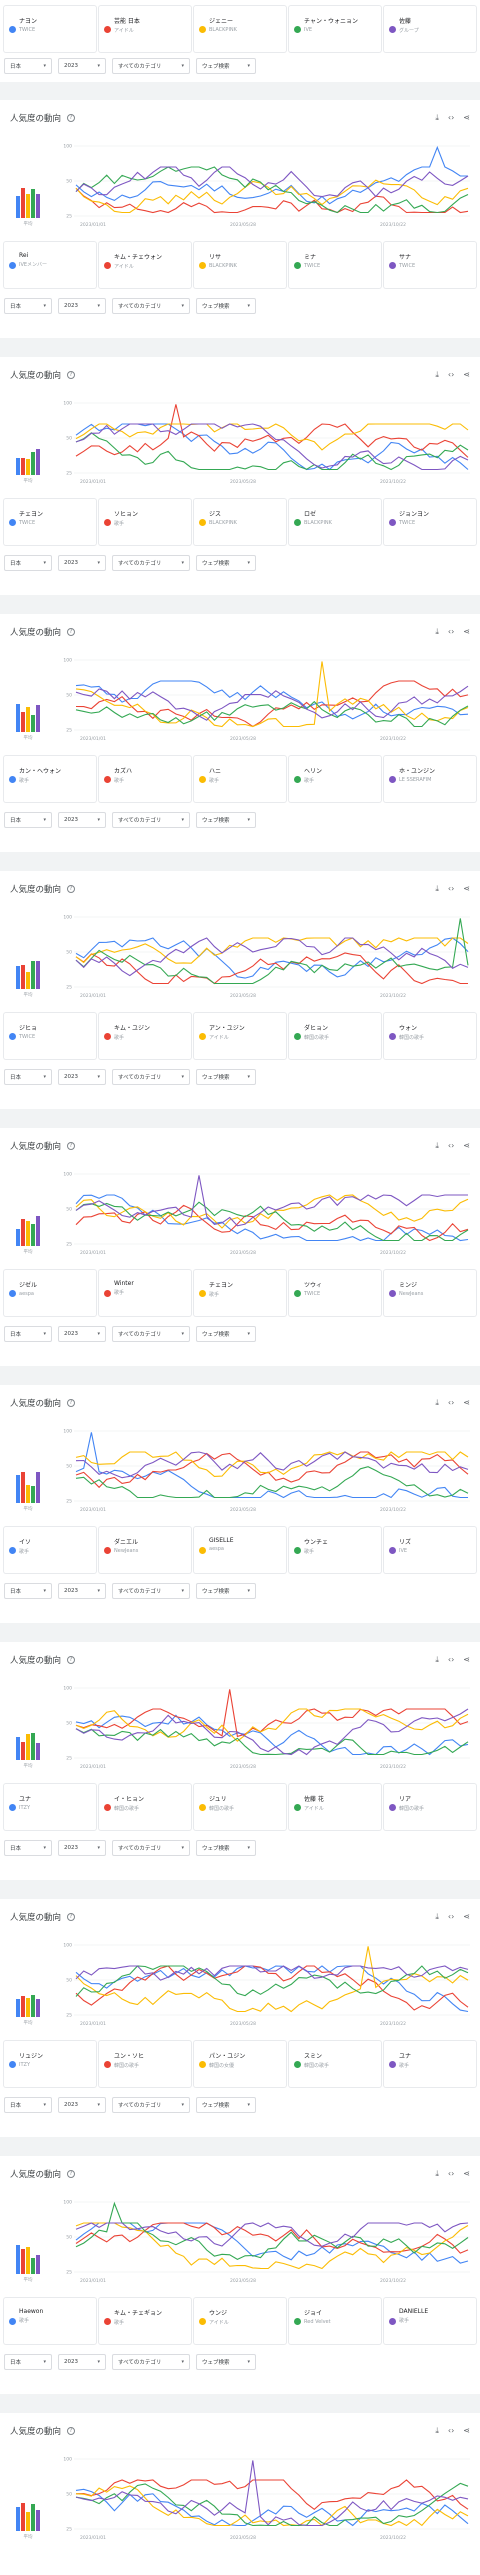 This screenshot has width=480, height=2575. What do you see at coordinates (430, 779) in the screenshot?
I see `legend-item: ホ・ユンジン LE SSERAFIM` at bounding box center [430, 779].